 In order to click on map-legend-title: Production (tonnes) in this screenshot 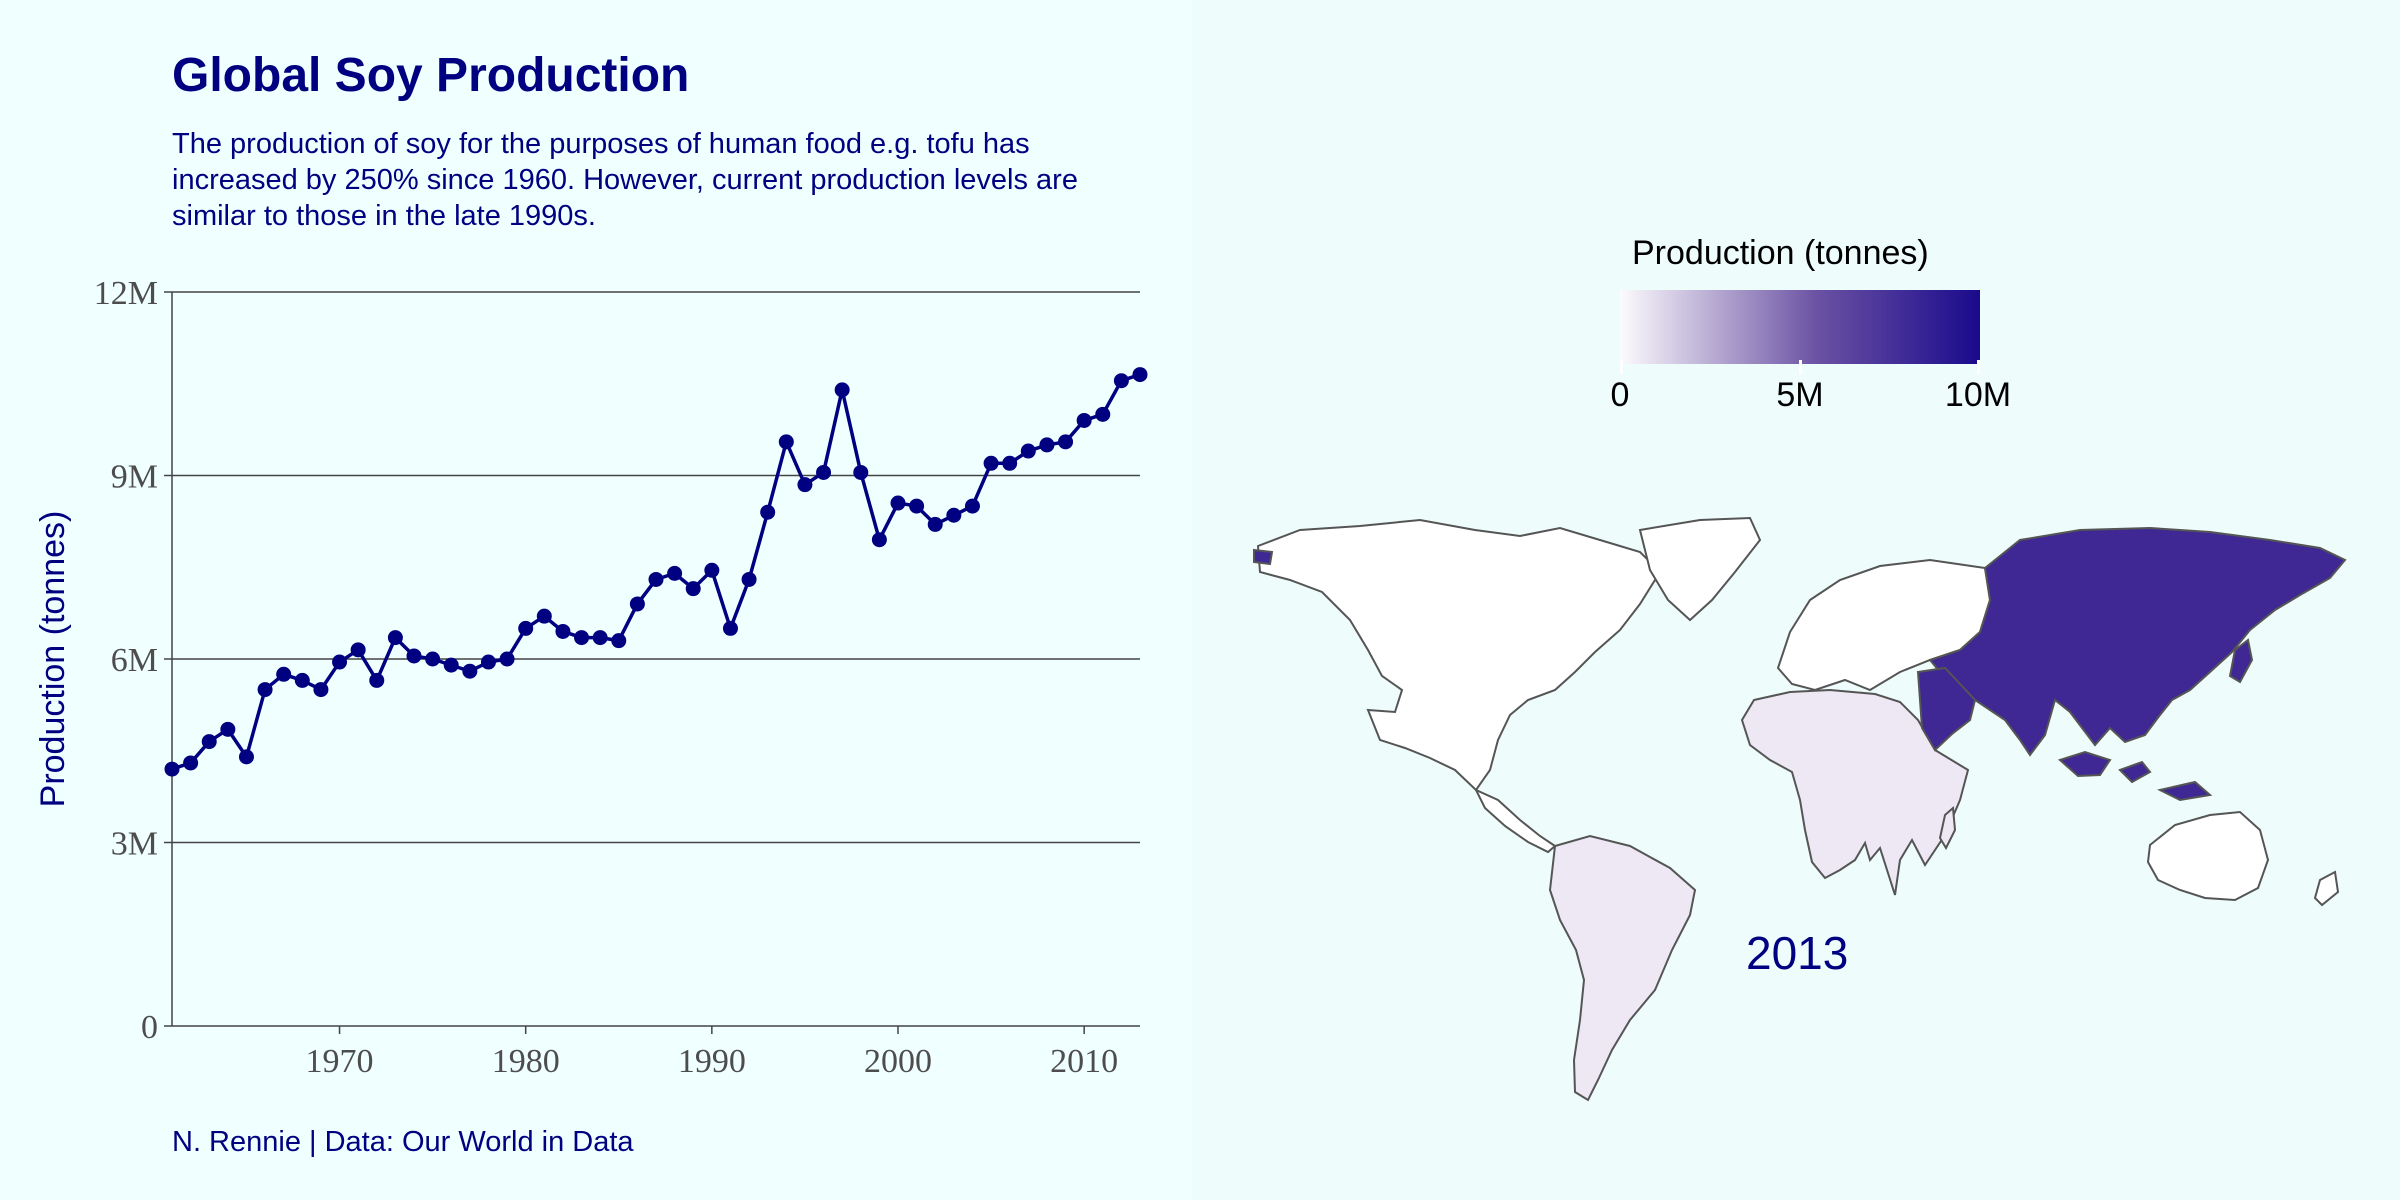, I will do `click(1780, 253)`.